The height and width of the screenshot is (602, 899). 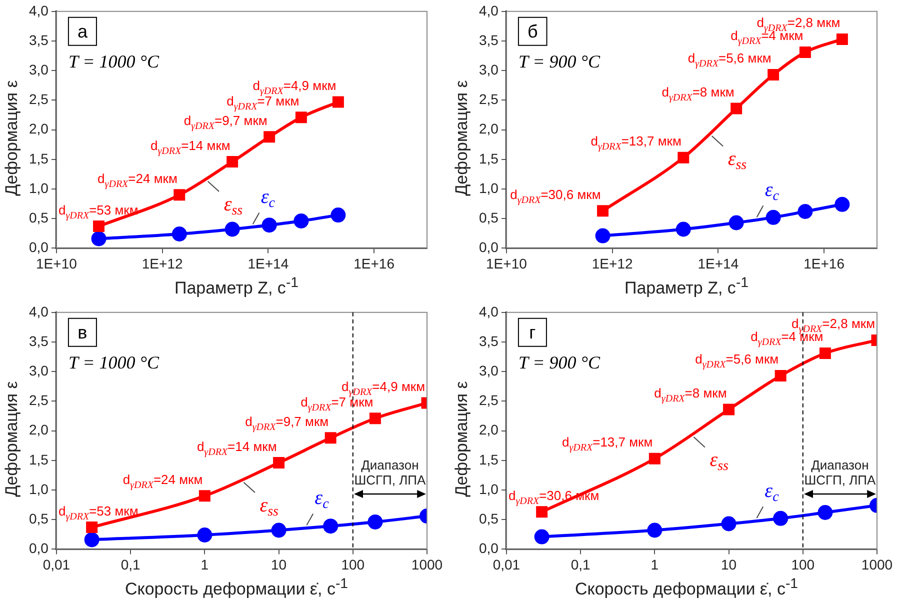 I want to click on annotation: в, so click(x=83, y=332).